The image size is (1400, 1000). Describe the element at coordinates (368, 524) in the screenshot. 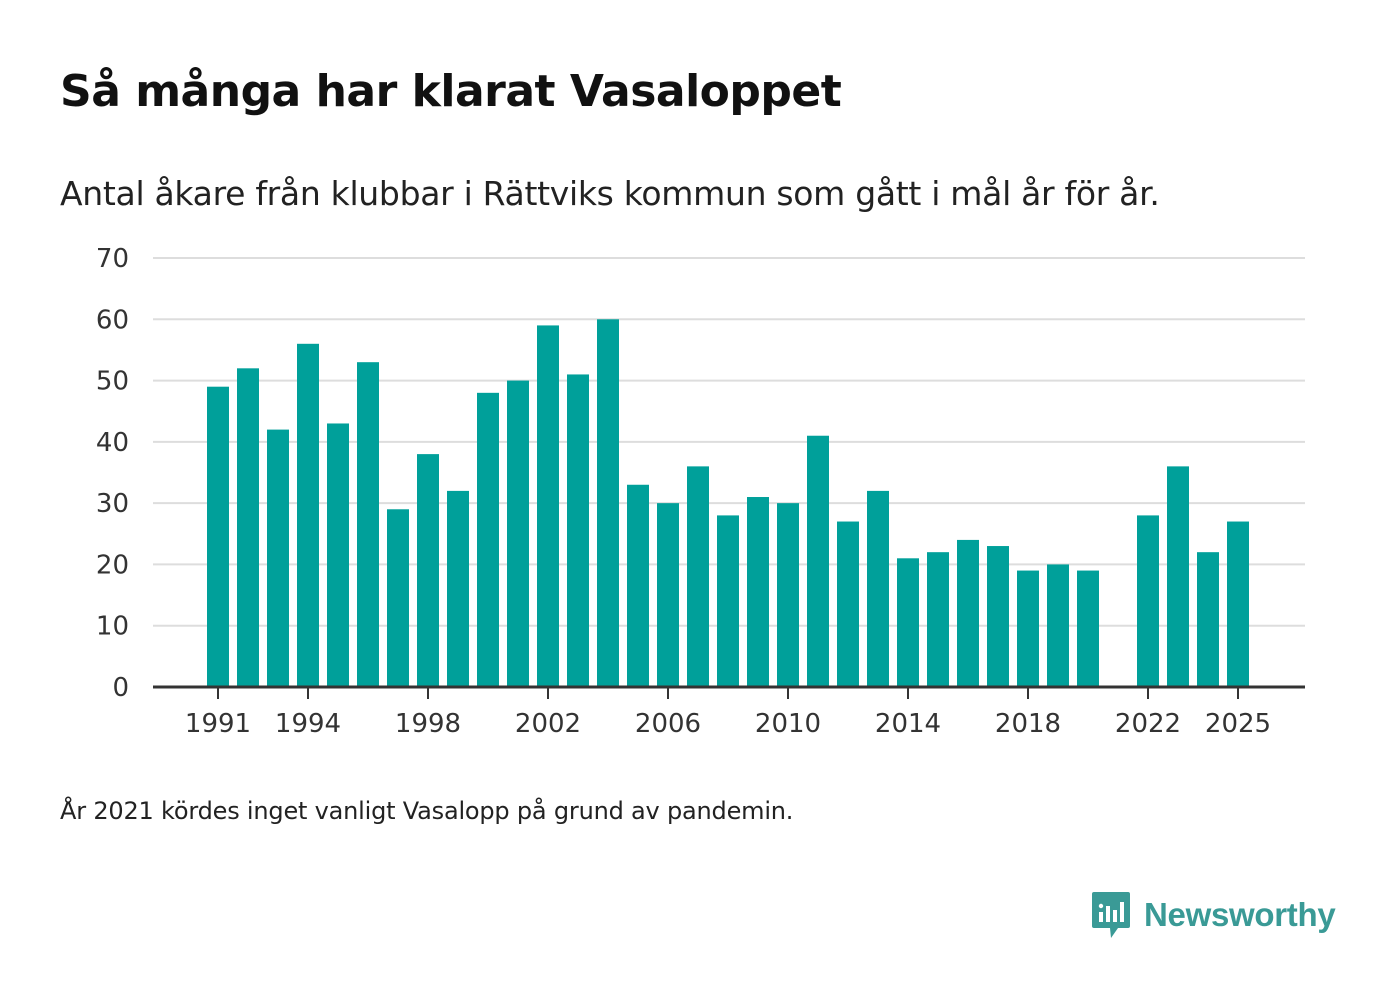

I see `bar-1996` at that location.